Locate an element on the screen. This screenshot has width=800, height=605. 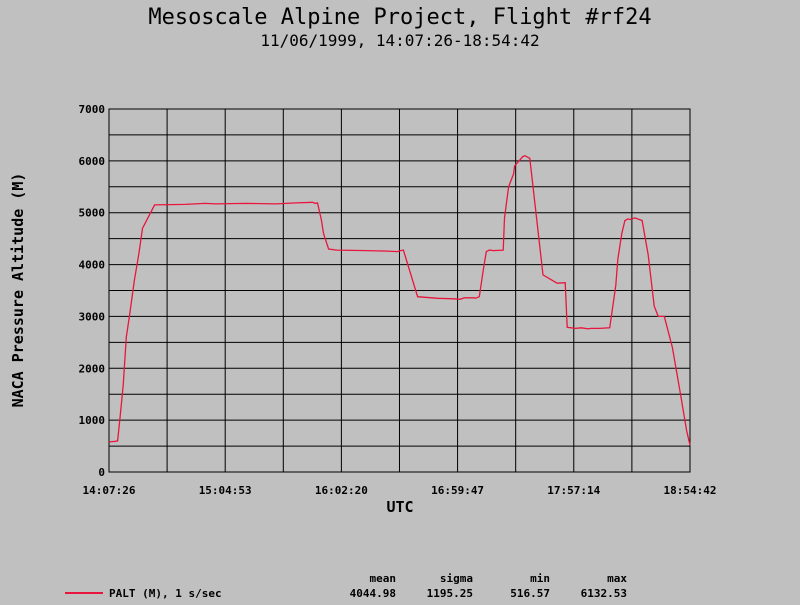
y-tick-label: 7000 is located at coordinates (92, 109).